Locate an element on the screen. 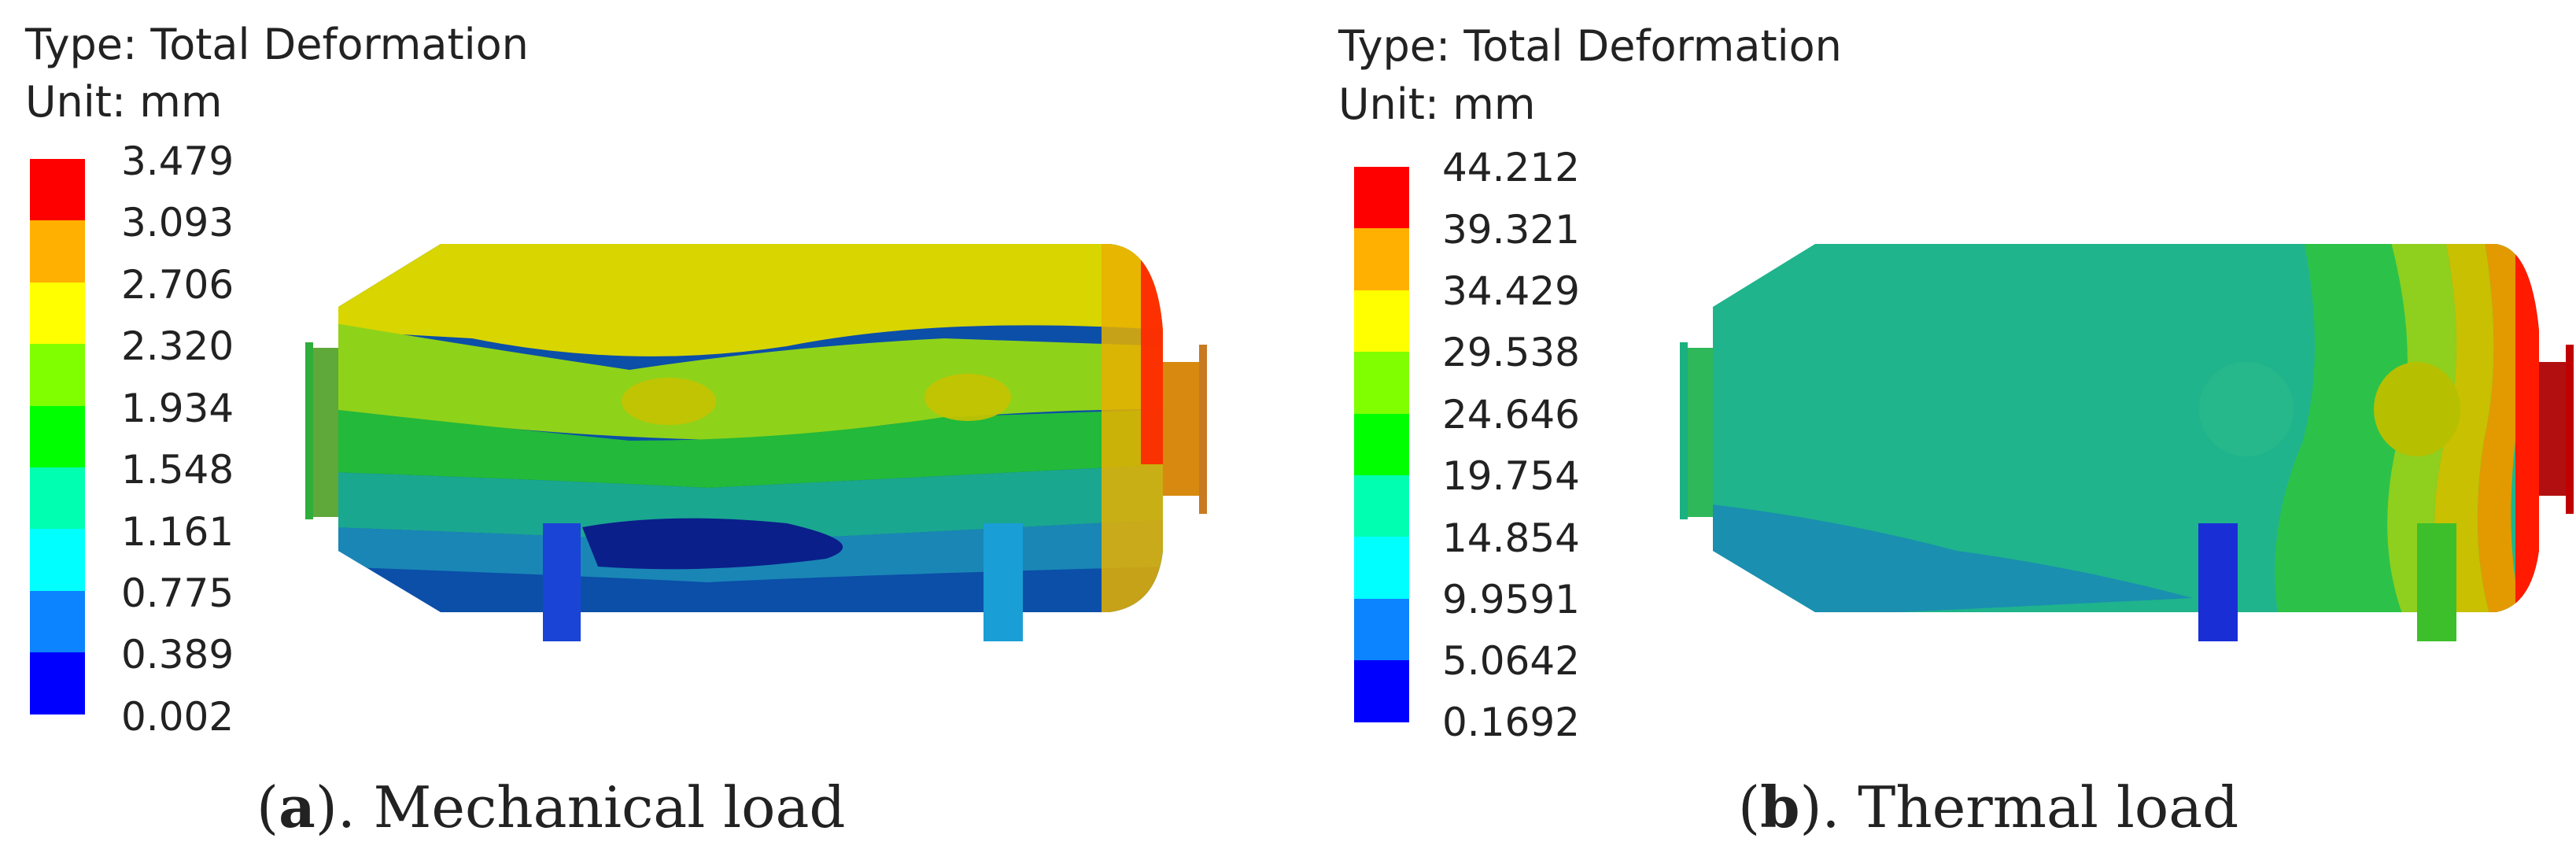 Image resolution: width=2576 pixels, height=853 pixels. legend-value: 44.212 is located at coordinates (1511, 167).